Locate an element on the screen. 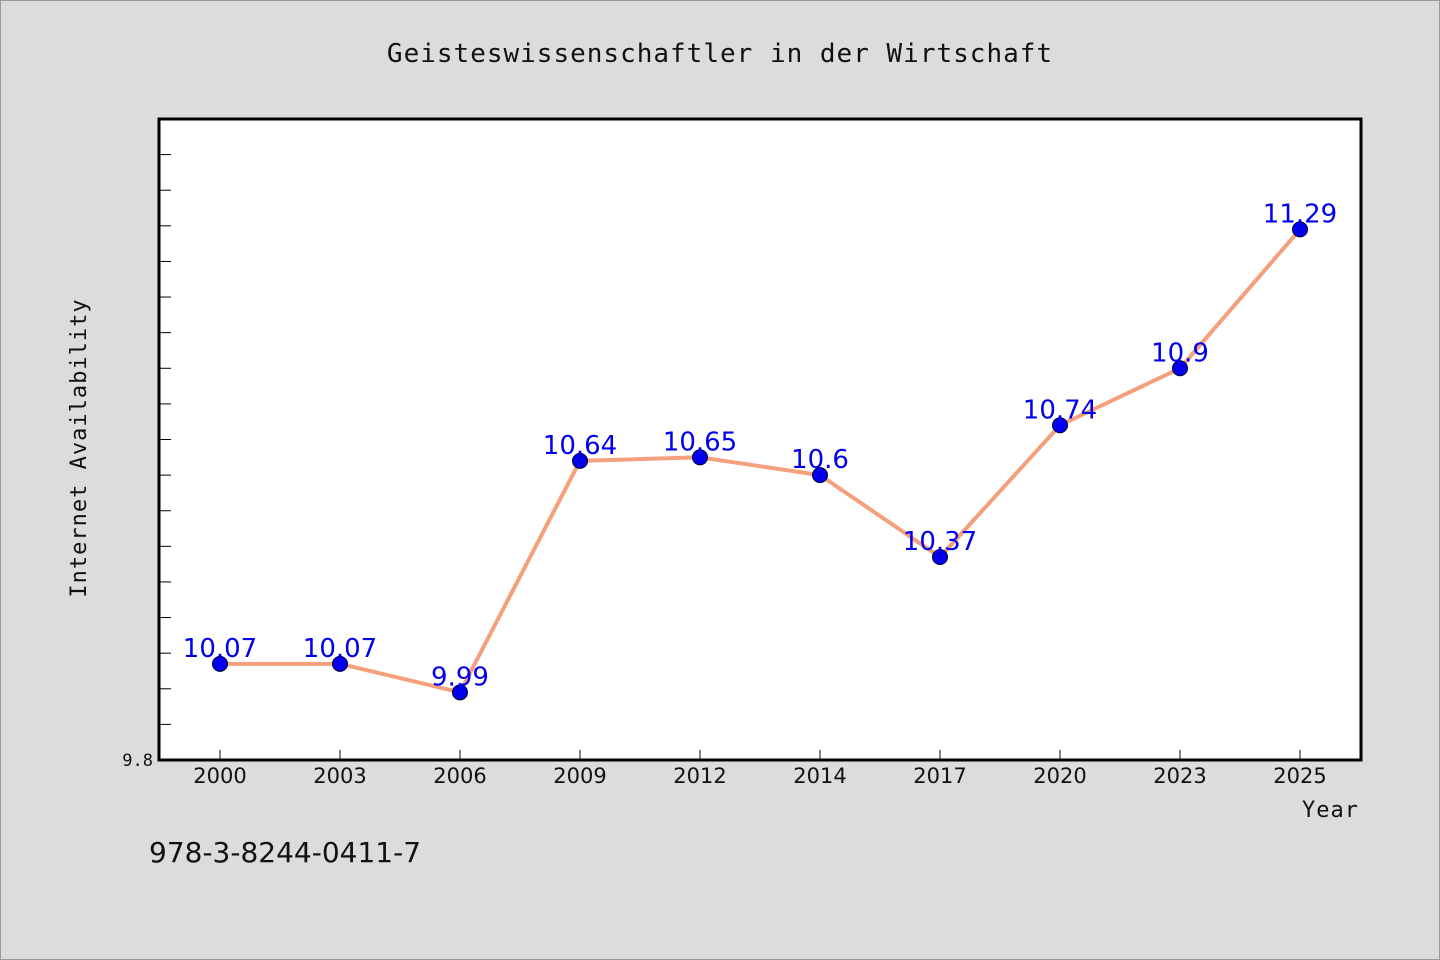 This screenshot has height=960, width=1440. x-tick-label-2012: 2012 is located at coordinates (699, 776).